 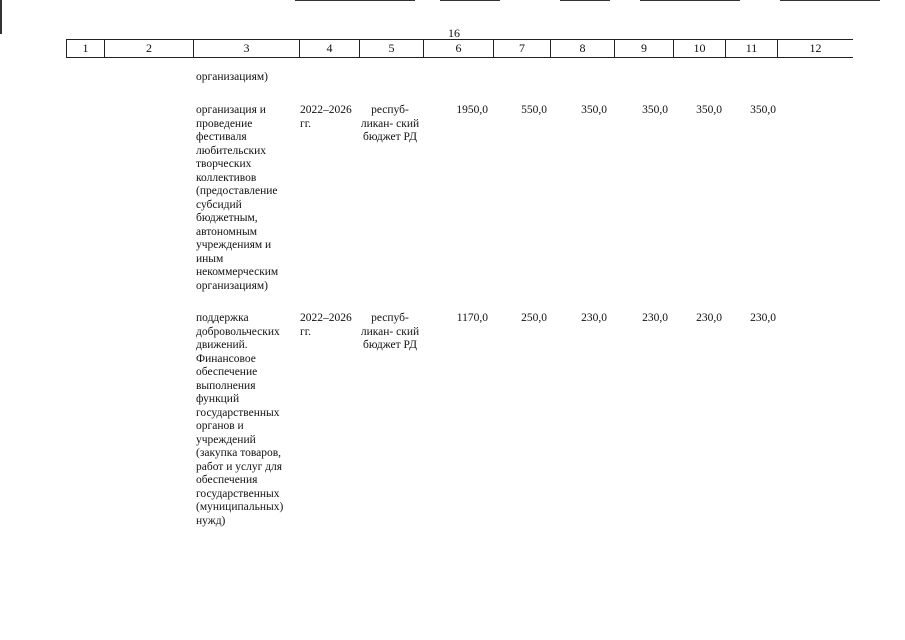 What do you see at coordinates (594, 110) in the screenshot?
I see `row-value-2023: 350,0` at bounding box center [594, 110].